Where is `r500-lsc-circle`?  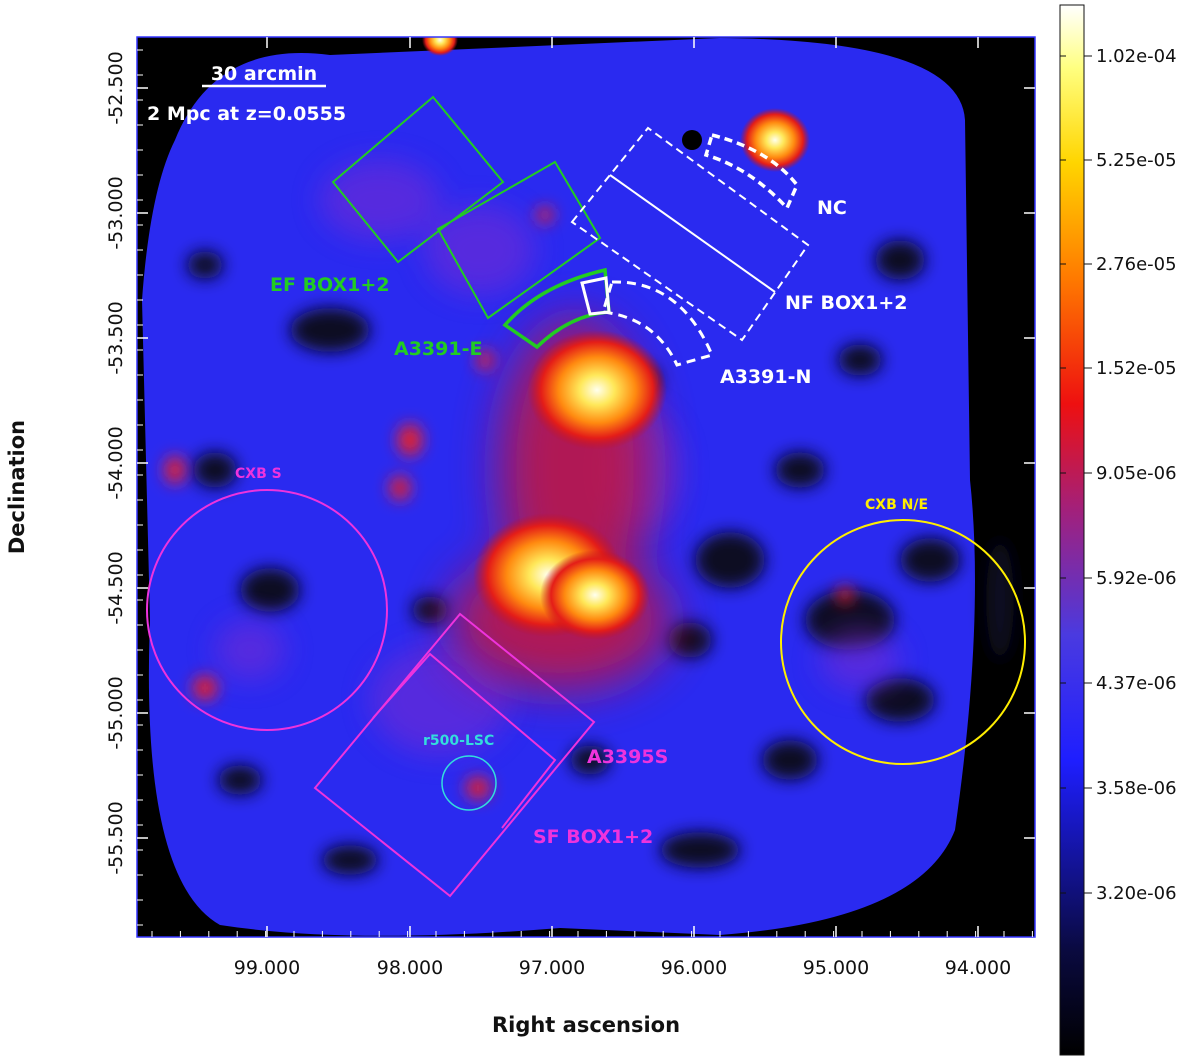
r500-lsc-circle is located at coordinates (469, 783).